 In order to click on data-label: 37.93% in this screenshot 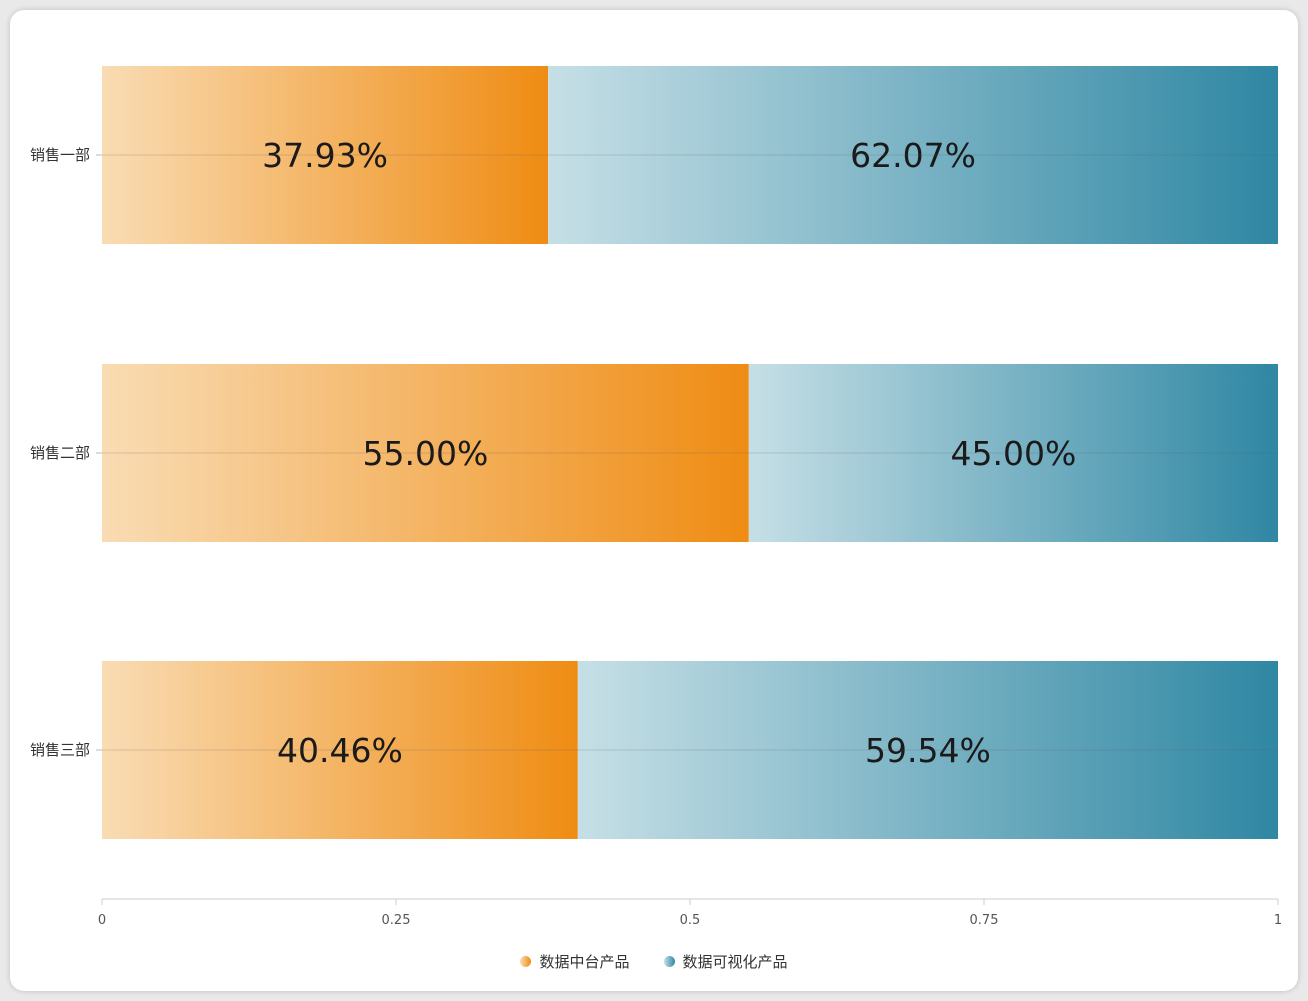, I will do `click(325, 155)`.